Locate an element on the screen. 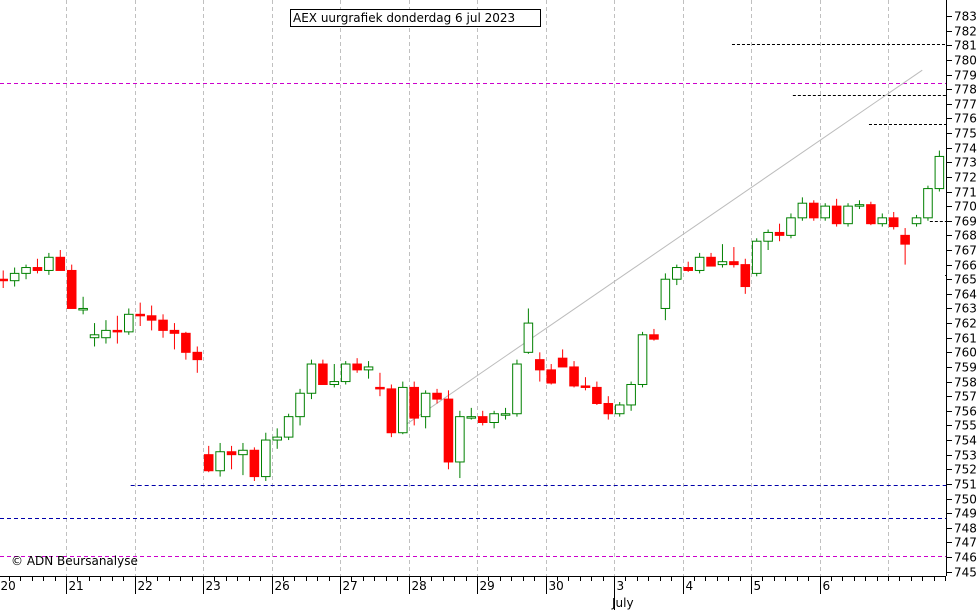 The image size is (980, 610). y-tick-label: 769 is located at coordinates (965, 222).